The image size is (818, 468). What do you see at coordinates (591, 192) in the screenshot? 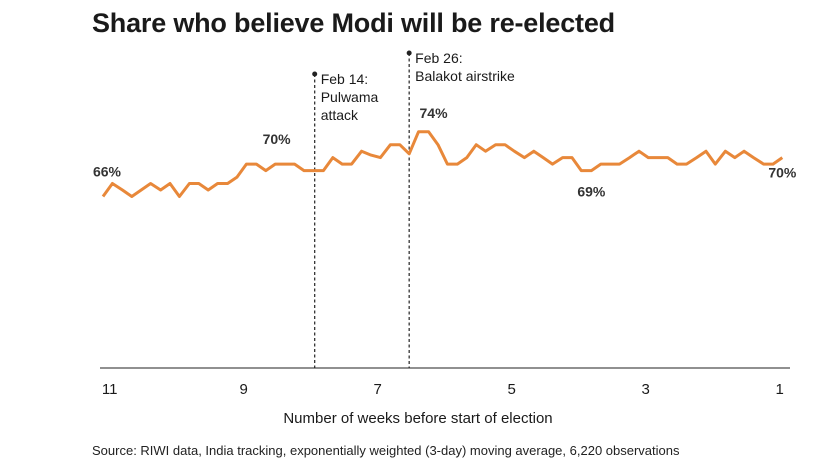
I see `data-label: 69%` at bounding box center [591, 192].